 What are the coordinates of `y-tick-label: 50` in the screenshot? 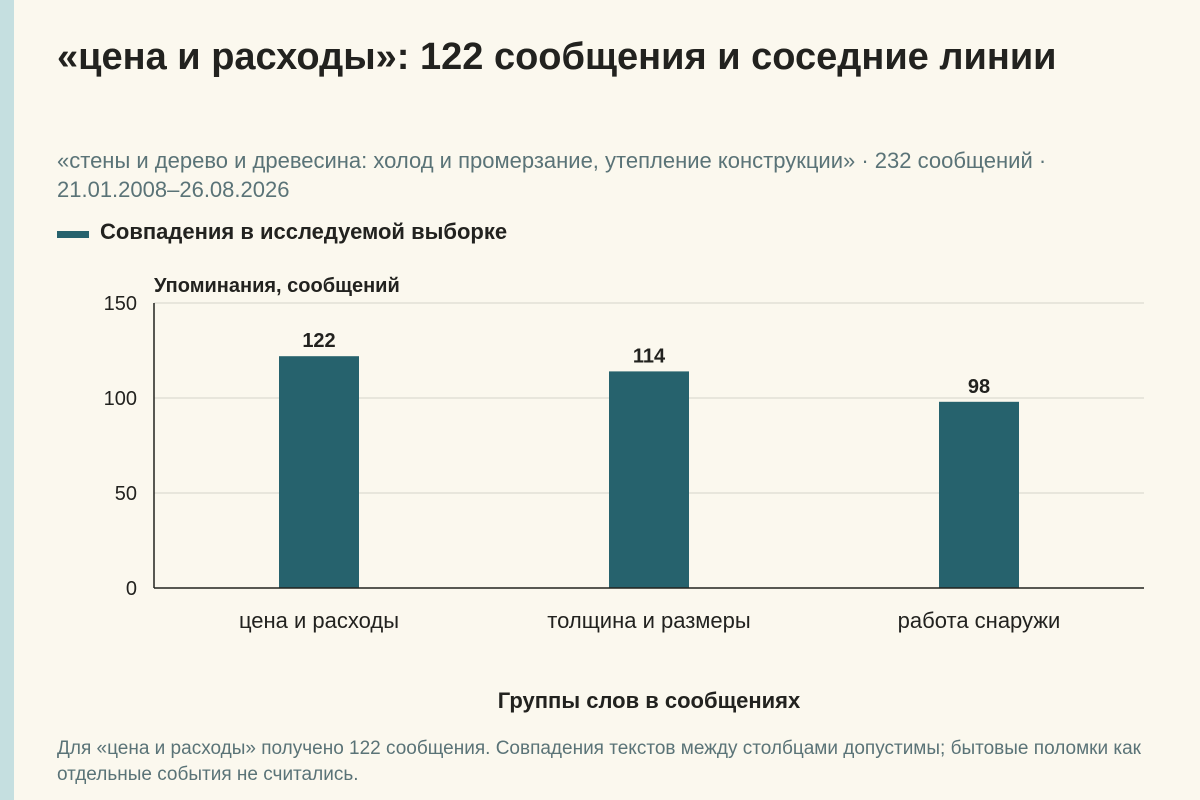 It's located at (126, 494).